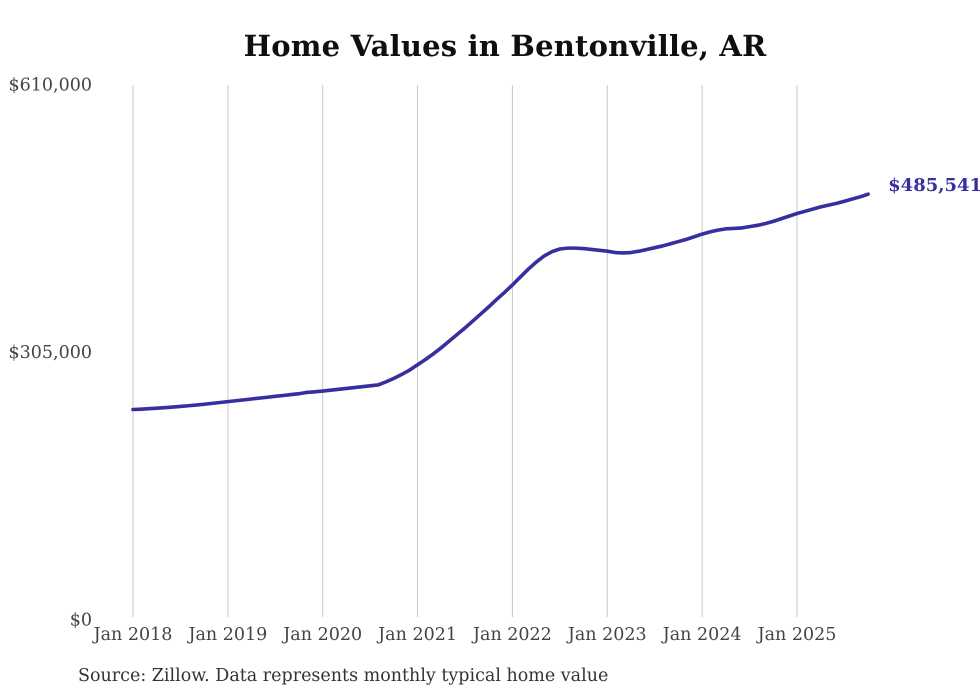 The image size is (980, 699). What do you see at coordinates (50, 353) in the screenshot?
I see `y-tick-label: $305,000` at bounding box center [50, 353].